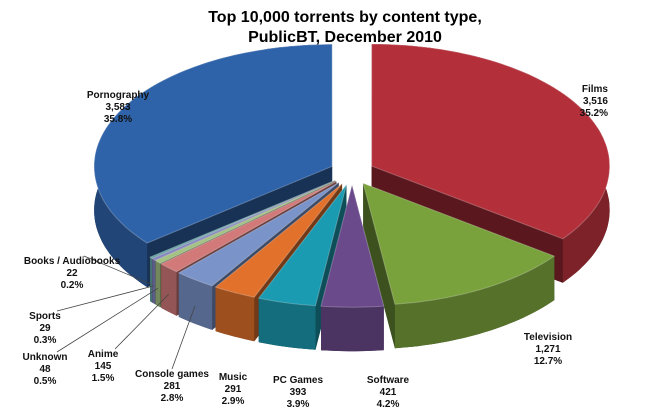 The image size is (650, 409). Describe the element at coordinates (595, 89) in the screenshot. I see `category-label: Films` at that location.